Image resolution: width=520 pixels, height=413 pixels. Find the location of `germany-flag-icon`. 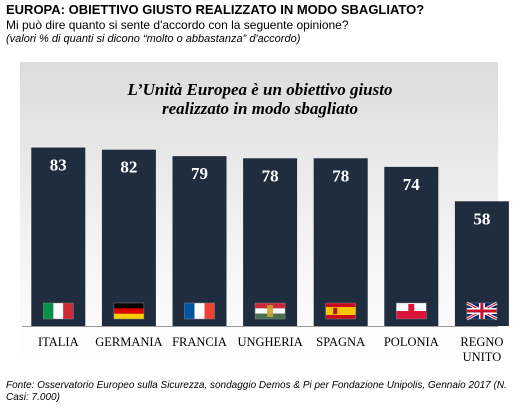

germany-flag-icon is located at coordinates (129, 311).